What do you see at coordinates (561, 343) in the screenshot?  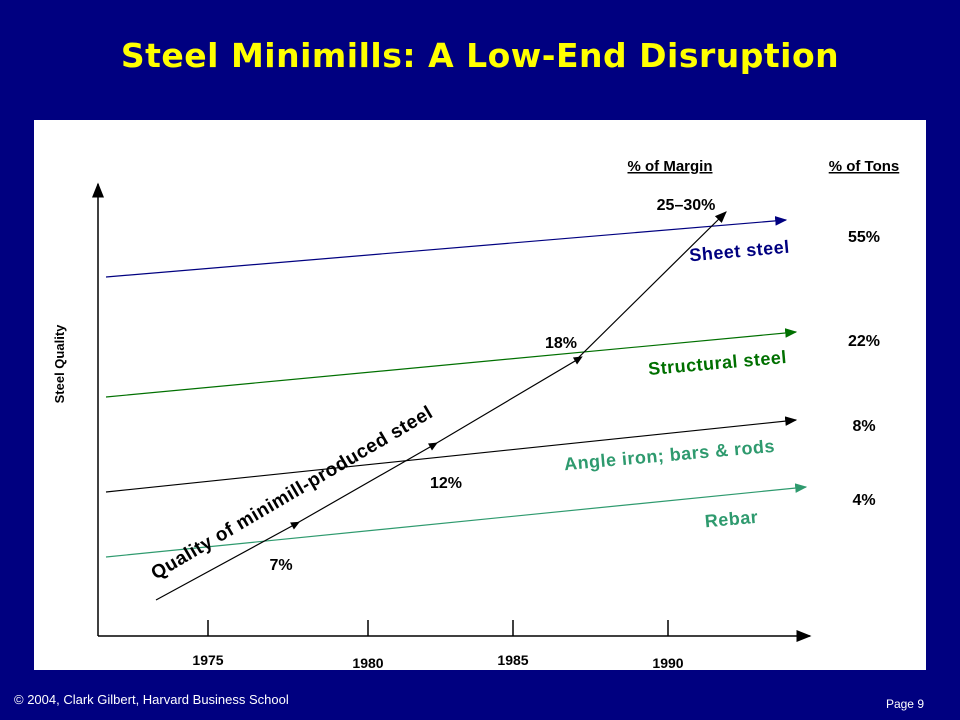 I see `margin-label-18: 18%` at bounding box center [561, 343].